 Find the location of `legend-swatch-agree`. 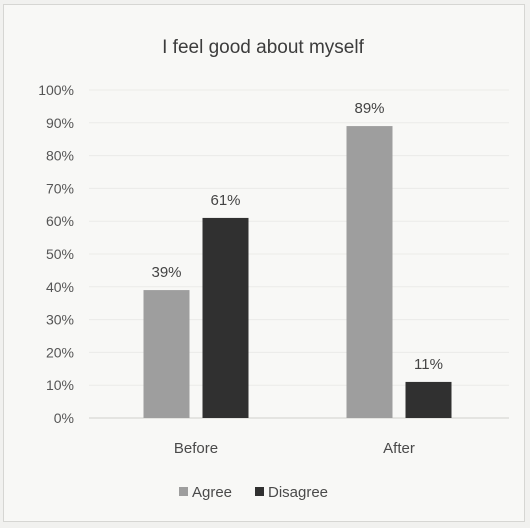

legend-swatch-agree is located at coordinates (183, 491).